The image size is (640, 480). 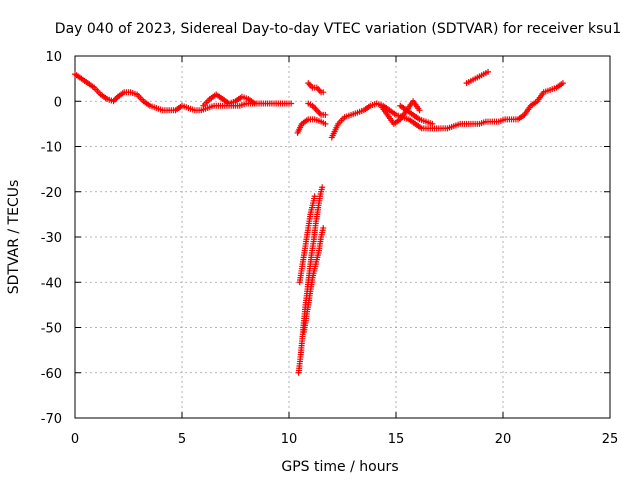 What do you see at coordinates (289, 439) in the screenshot?
I see `x-tick-label: 10` at bounding box center [289, 439].